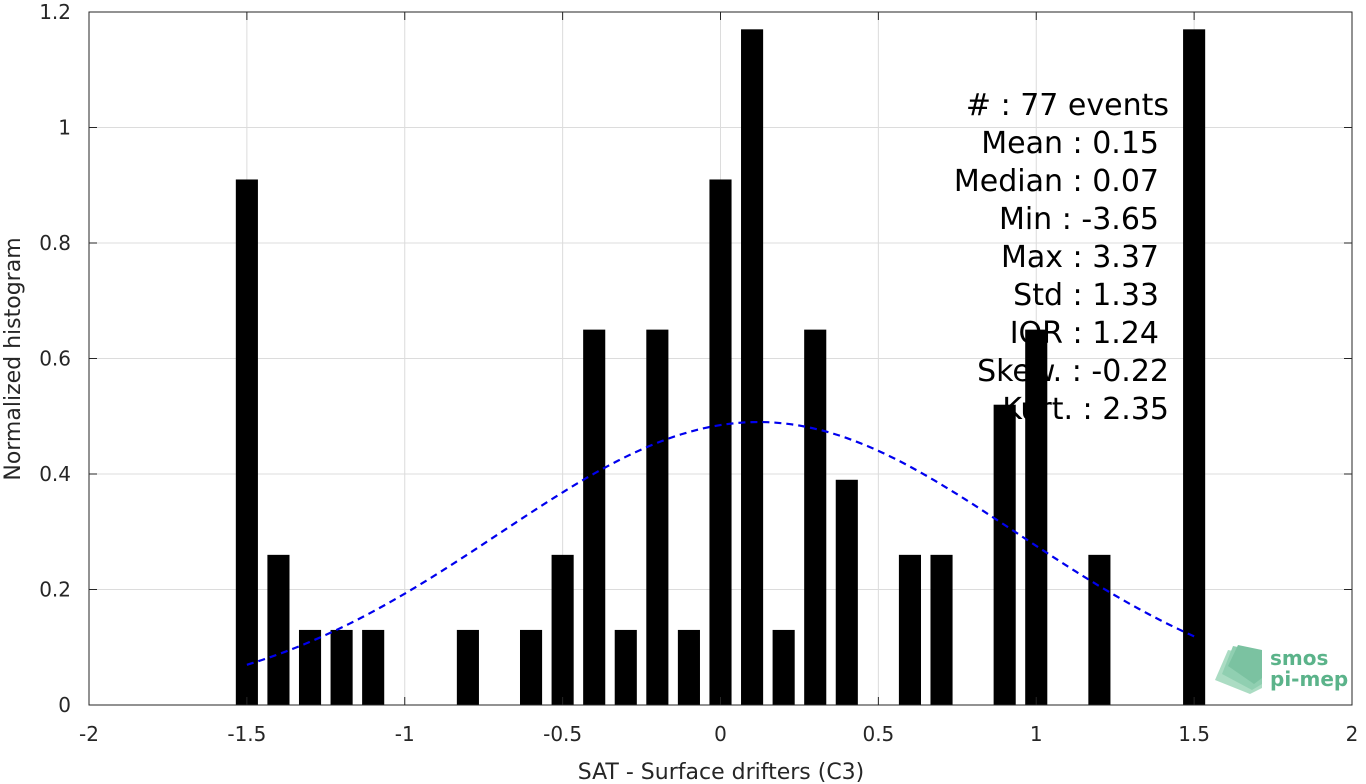 This screenshot has width=1366, height=784. I want to click on y-tick-labels: 0 0.2 0.4 0.6 0.8 1 1.2, so click(55, 358).